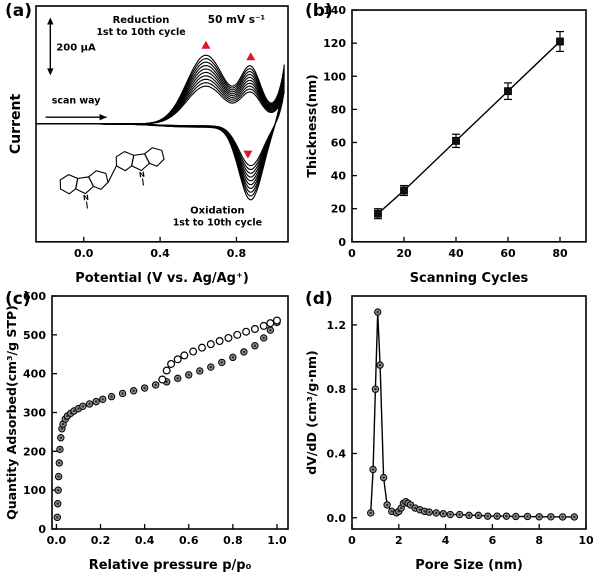 This screenshot has height=575, width=600. Describe the element at coordinates (586, 540) in the screenshot. I see `svg-text: 10` at that location.